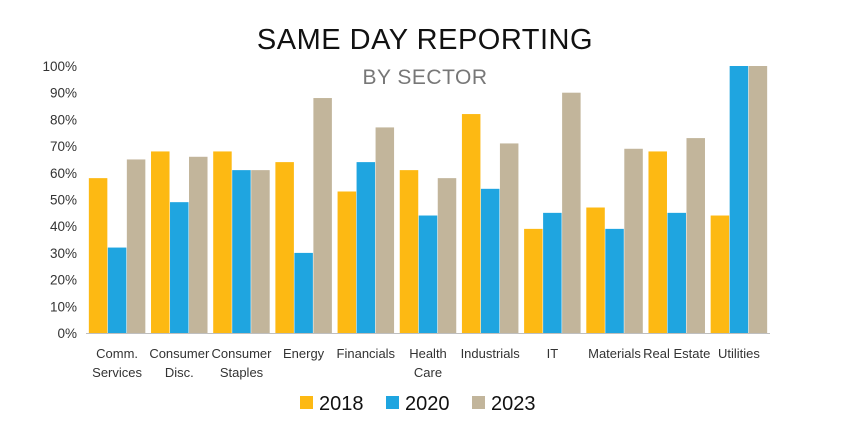 The image size is (849, 426). What do you see at coordinates (117, 353) in the screenshot?
I see `x-tick-label: Comm.` at bounding box center [117, 353].